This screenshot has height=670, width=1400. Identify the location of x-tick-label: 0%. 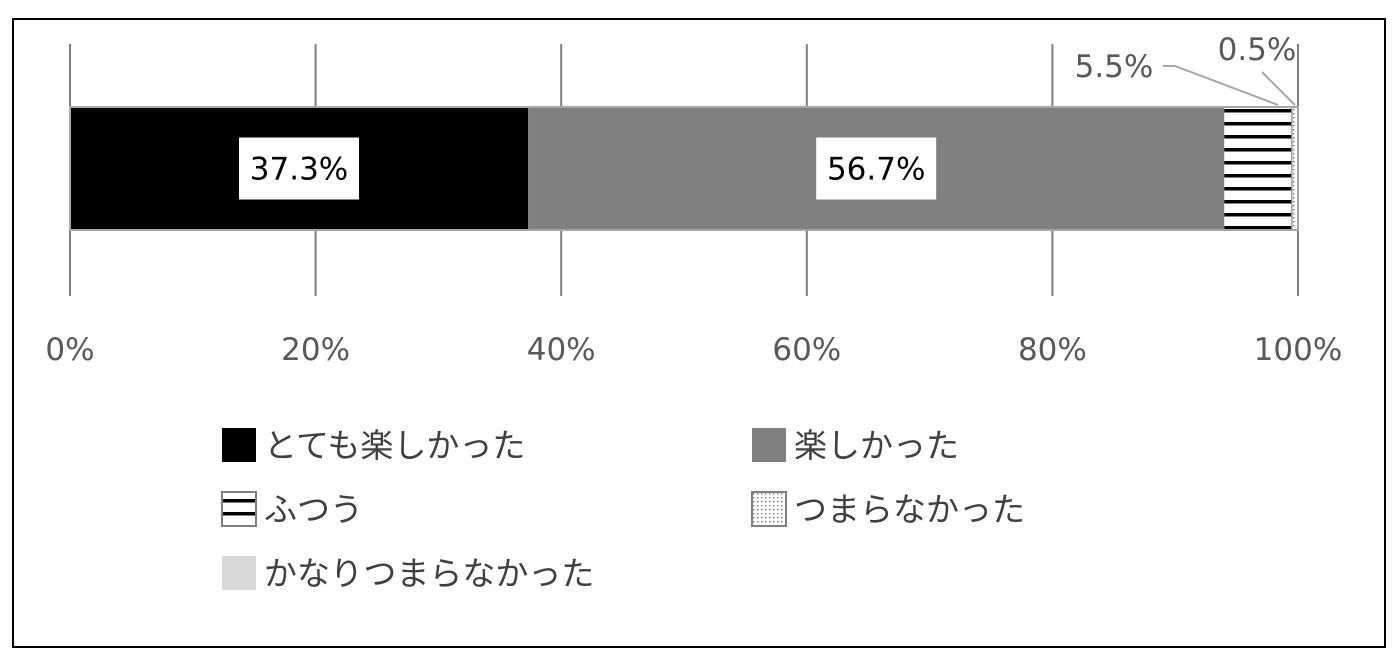
(69, 350).